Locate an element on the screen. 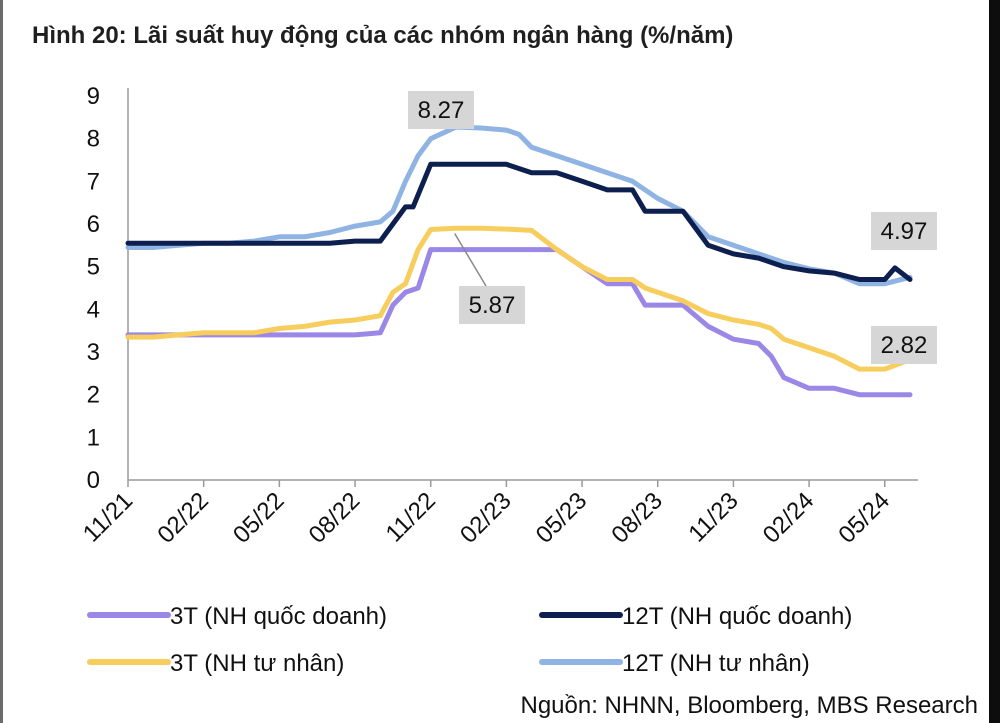  callout-label: 2.82 is located at coordinates (904, 345).